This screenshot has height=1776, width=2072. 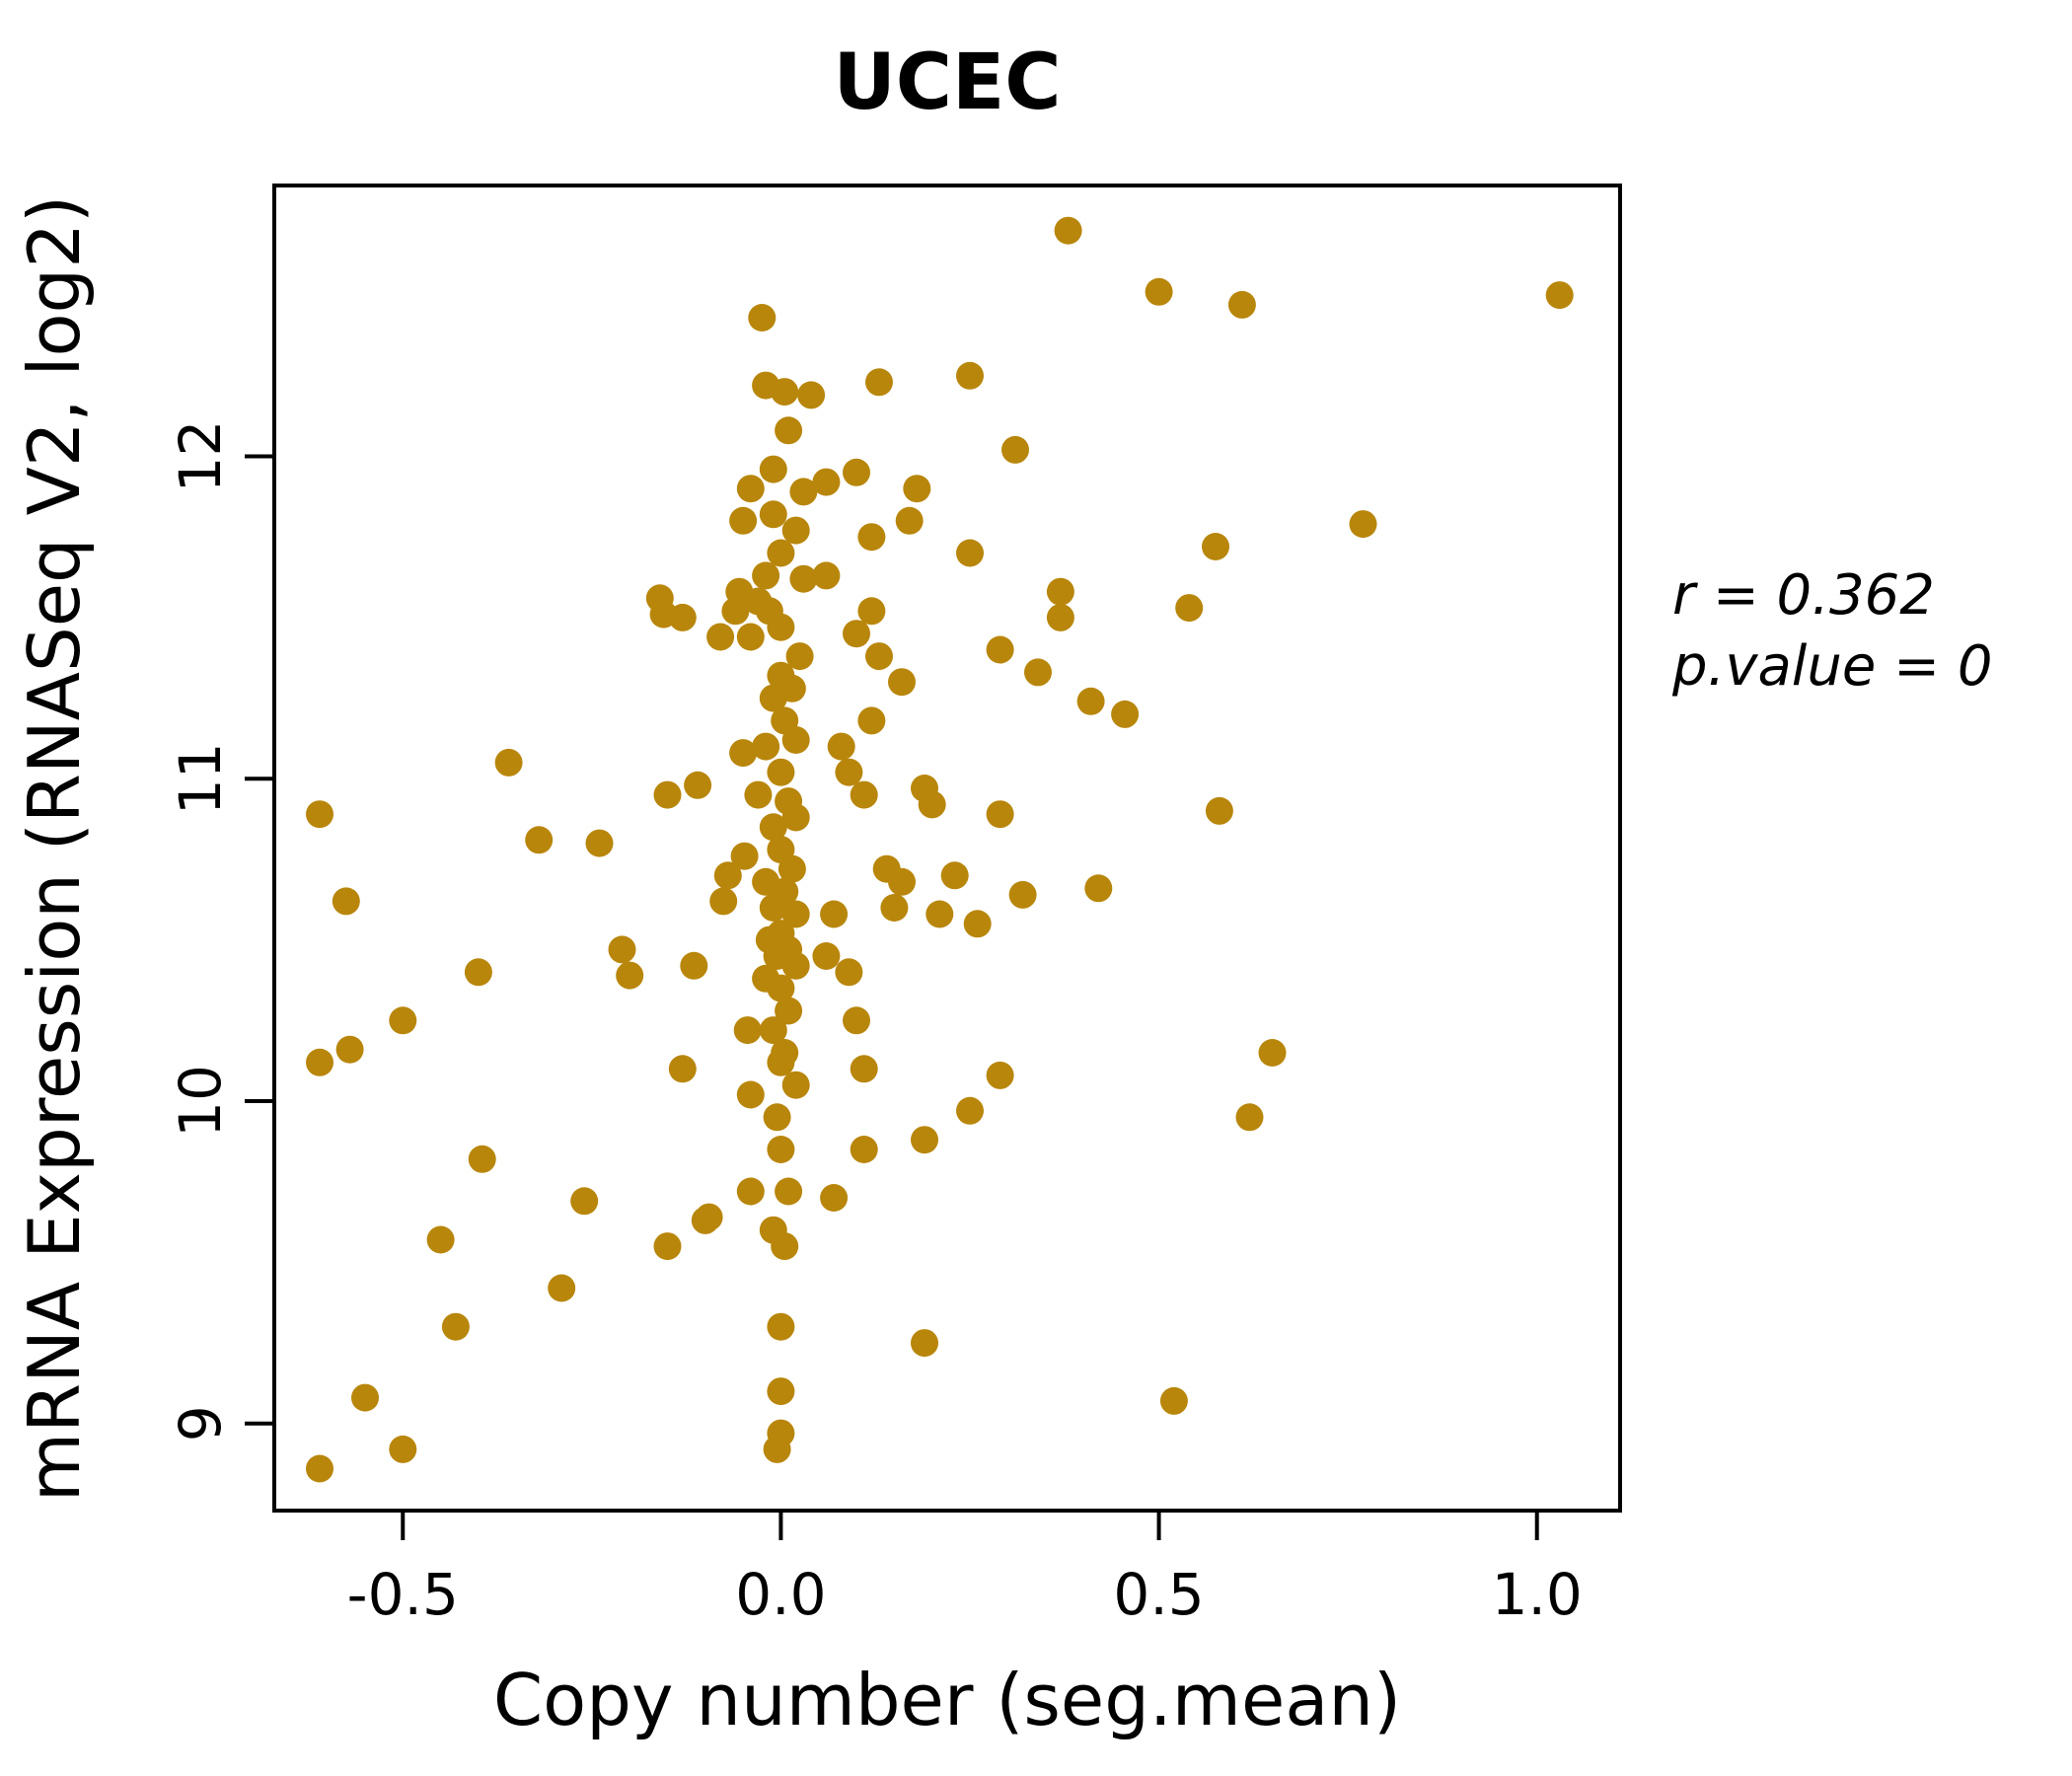 What do you see at coordinates (781, 1595) in the screenshot?
I see `x-tick-label: 0.0` at bounding box center [781, 1595].